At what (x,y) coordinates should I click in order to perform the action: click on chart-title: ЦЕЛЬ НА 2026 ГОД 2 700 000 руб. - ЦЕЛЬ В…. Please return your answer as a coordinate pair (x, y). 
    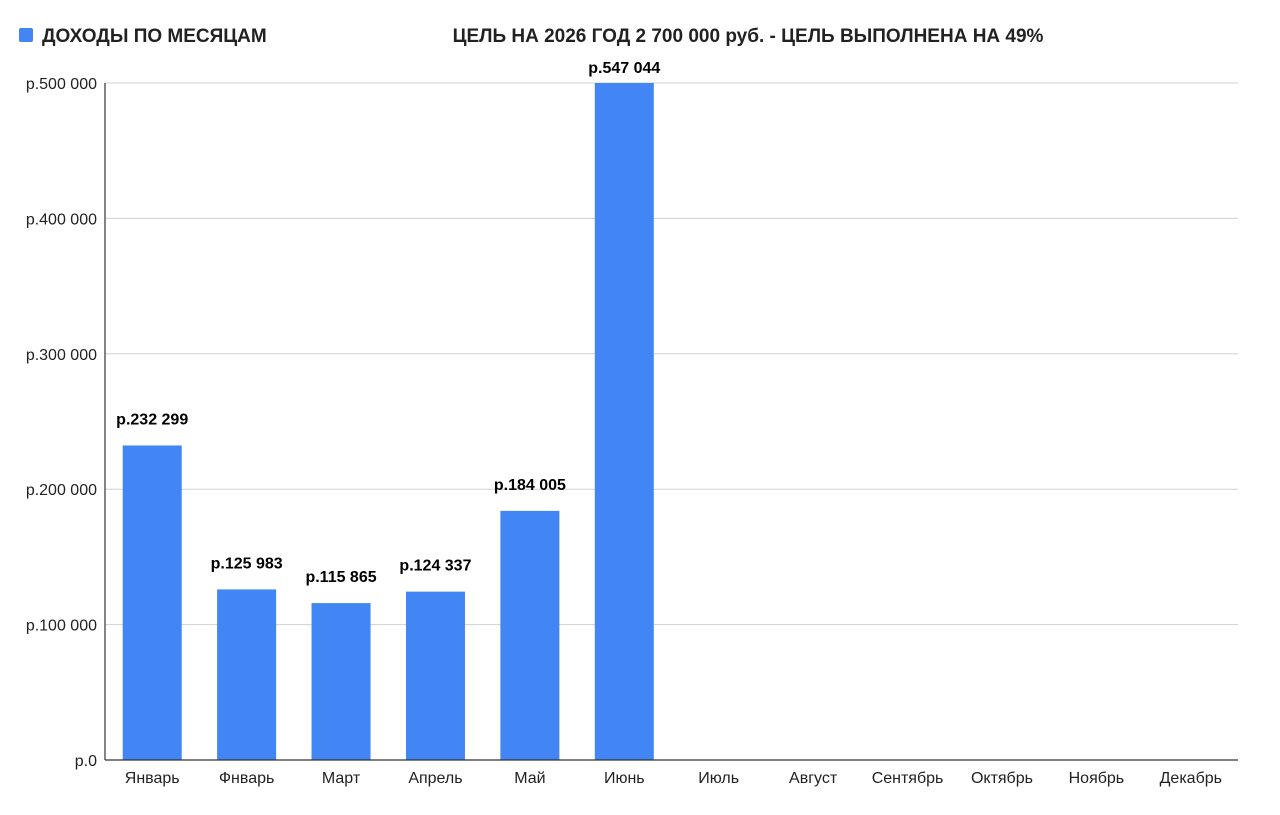
    Looking at the image, I should click on (748, 36).